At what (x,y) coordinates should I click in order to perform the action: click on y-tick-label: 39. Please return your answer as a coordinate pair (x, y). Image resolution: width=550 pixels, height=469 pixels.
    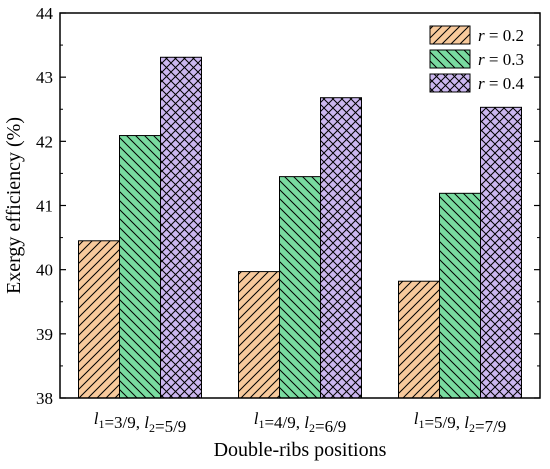
    Looking at the image, I should click on (44, 334).